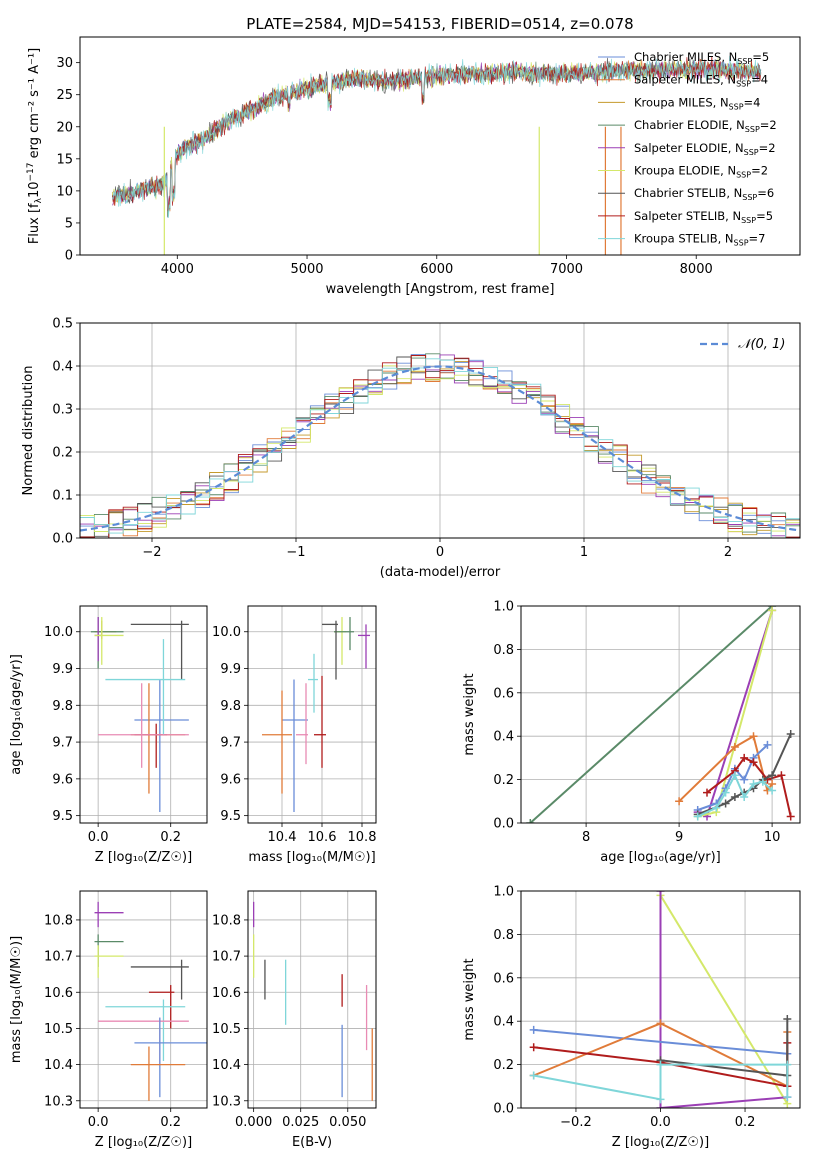  I want to click on x-tick-label: 10.6, so click(322, 837).